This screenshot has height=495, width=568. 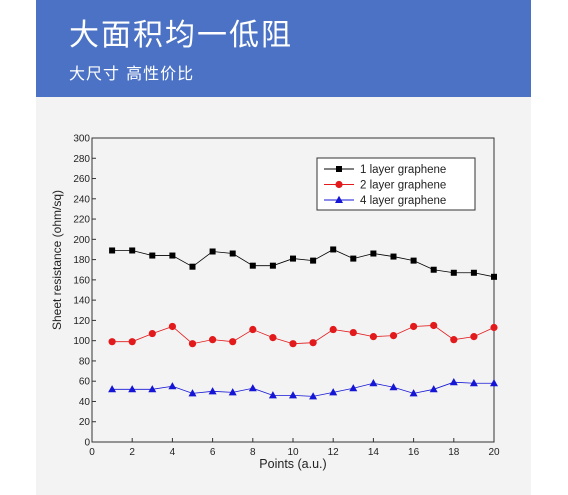 I want to click on y-tick-label: 80, so click(x=85, y=361).